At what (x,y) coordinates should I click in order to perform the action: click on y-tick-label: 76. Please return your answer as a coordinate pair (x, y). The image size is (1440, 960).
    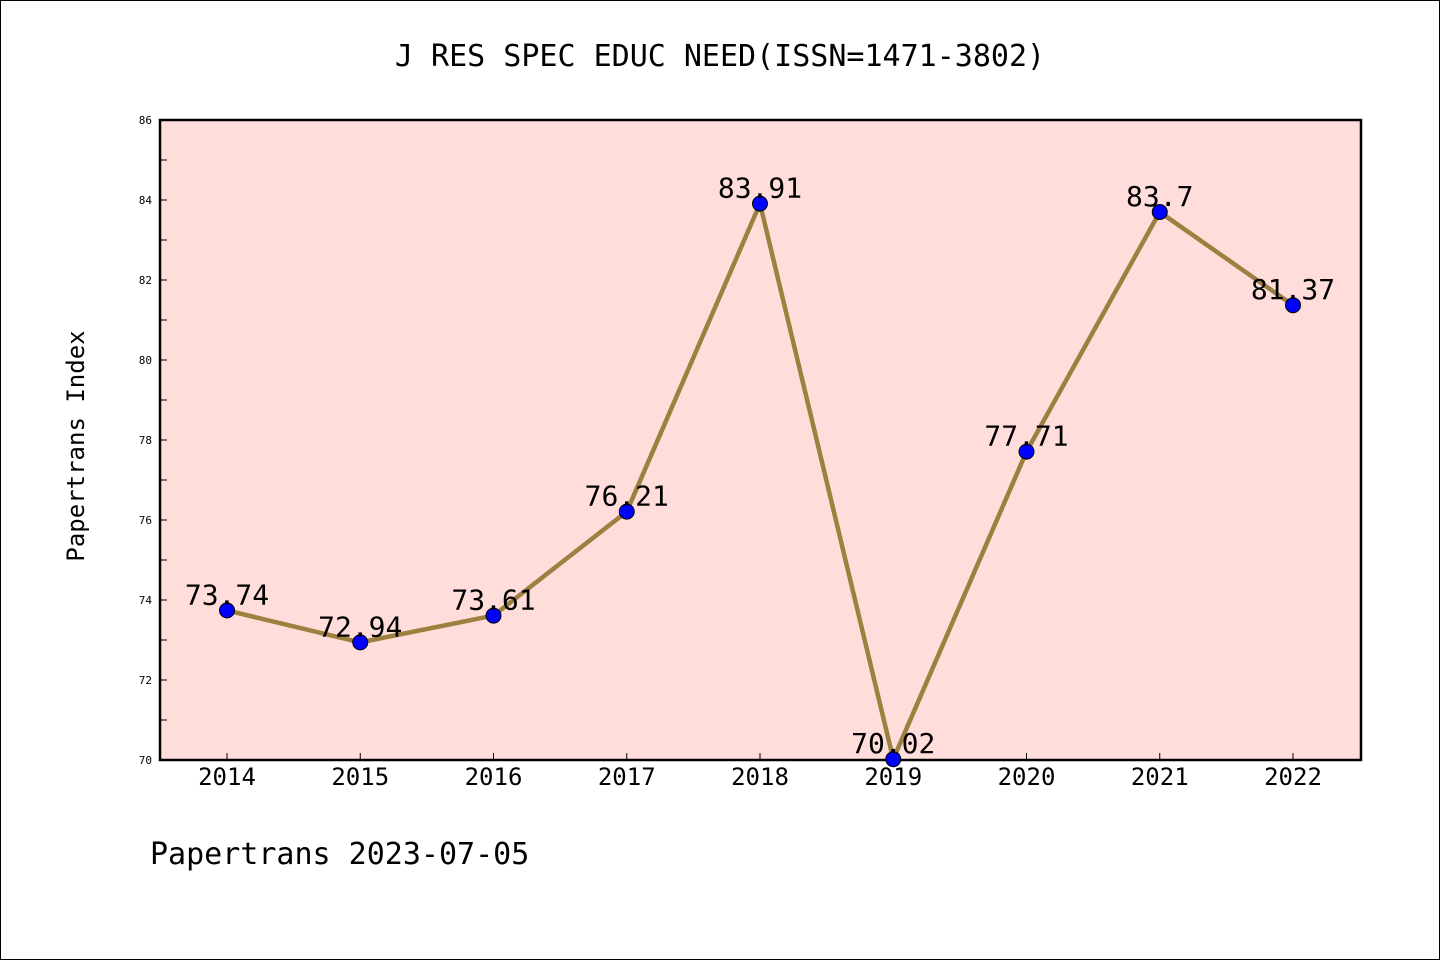
    Looking at the image, I should click on (145, 520).